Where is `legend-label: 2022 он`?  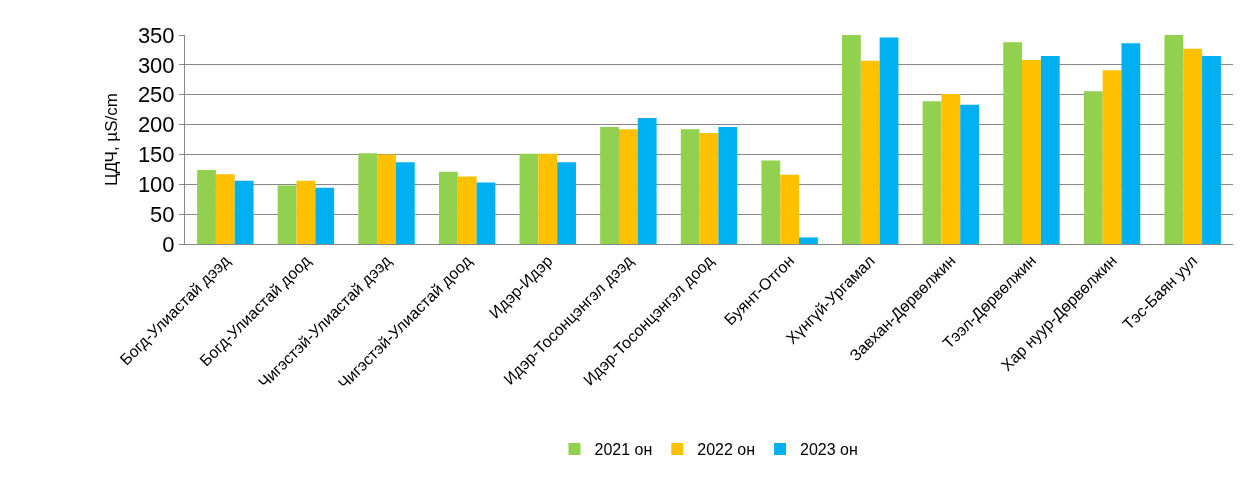
legend-label: 2022 он is located at coordinates (726, 450).